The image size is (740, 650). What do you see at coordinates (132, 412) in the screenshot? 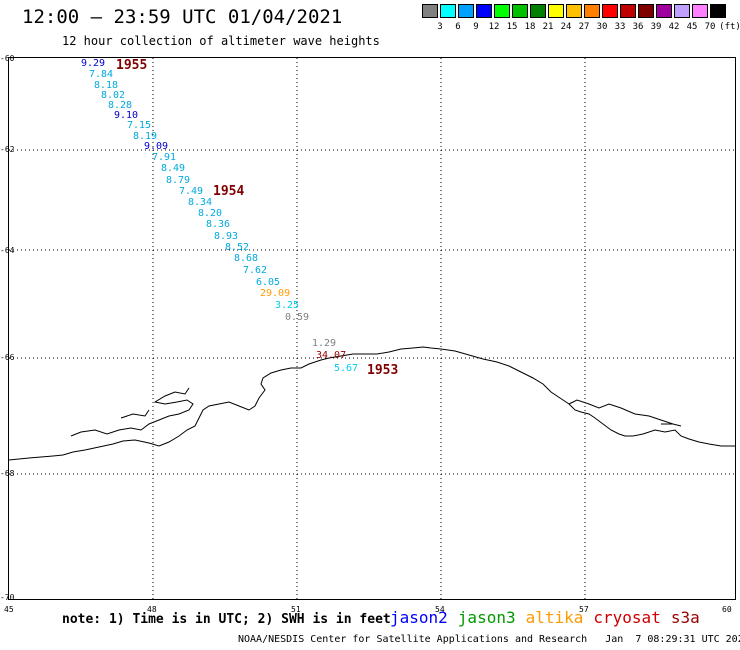
I see `ice-shelf-outline` at bounding box center [132, 412].